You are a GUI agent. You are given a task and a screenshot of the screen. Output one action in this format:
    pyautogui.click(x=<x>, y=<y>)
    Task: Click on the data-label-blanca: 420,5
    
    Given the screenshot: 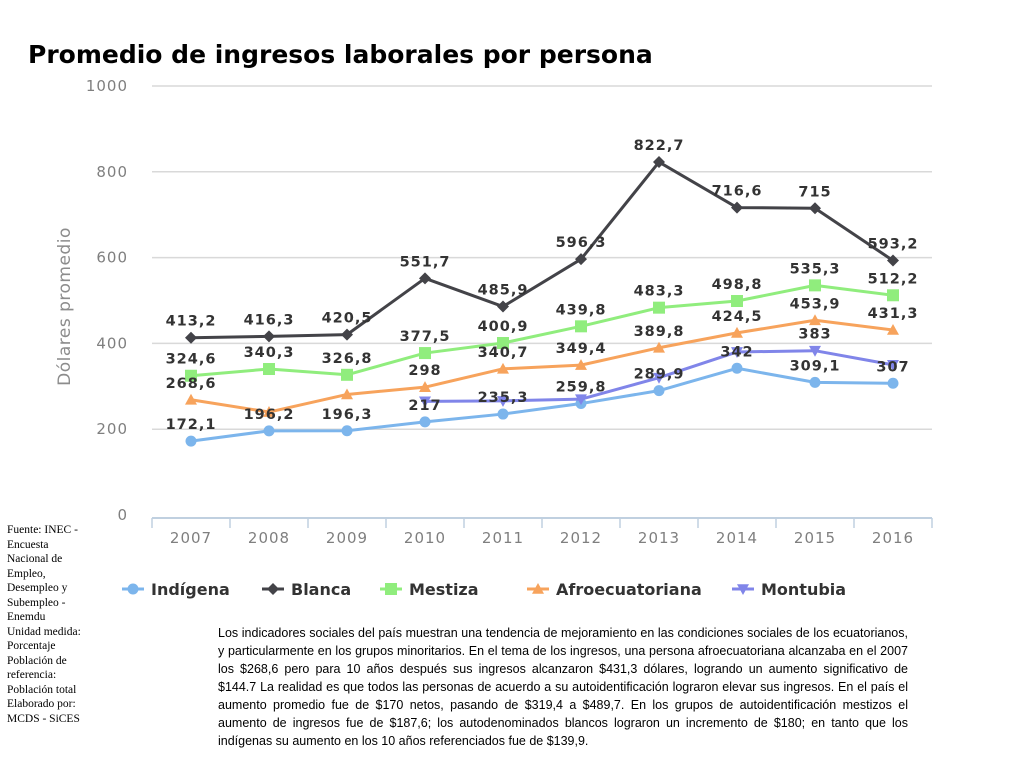 What is the action you would take?
    pyautogui.click(x=347, y=319)
    